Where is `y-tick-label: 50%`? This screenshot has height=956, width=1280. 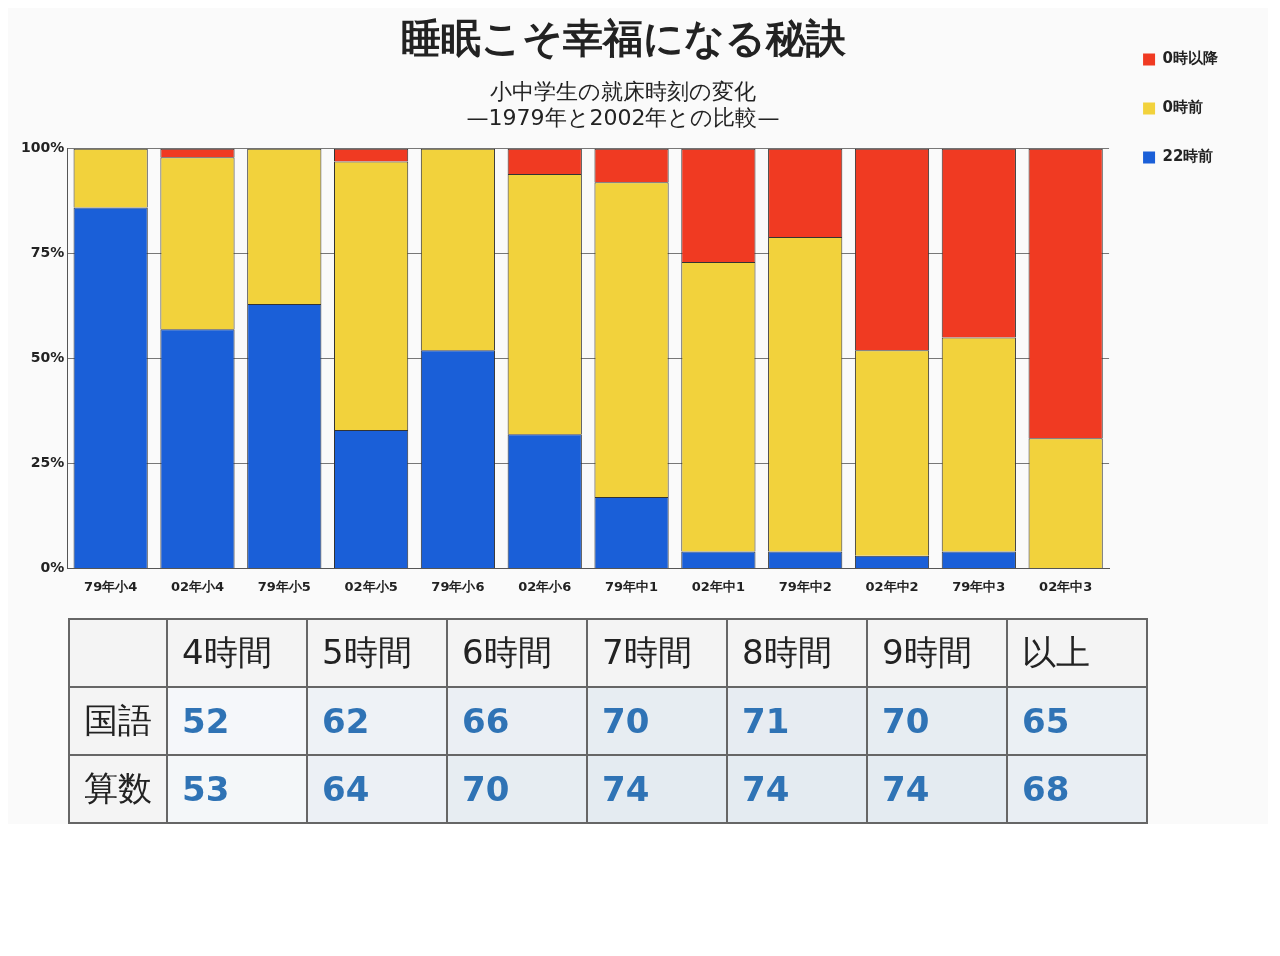 y-tick-label: 50% is located at coordinates (47, 357).